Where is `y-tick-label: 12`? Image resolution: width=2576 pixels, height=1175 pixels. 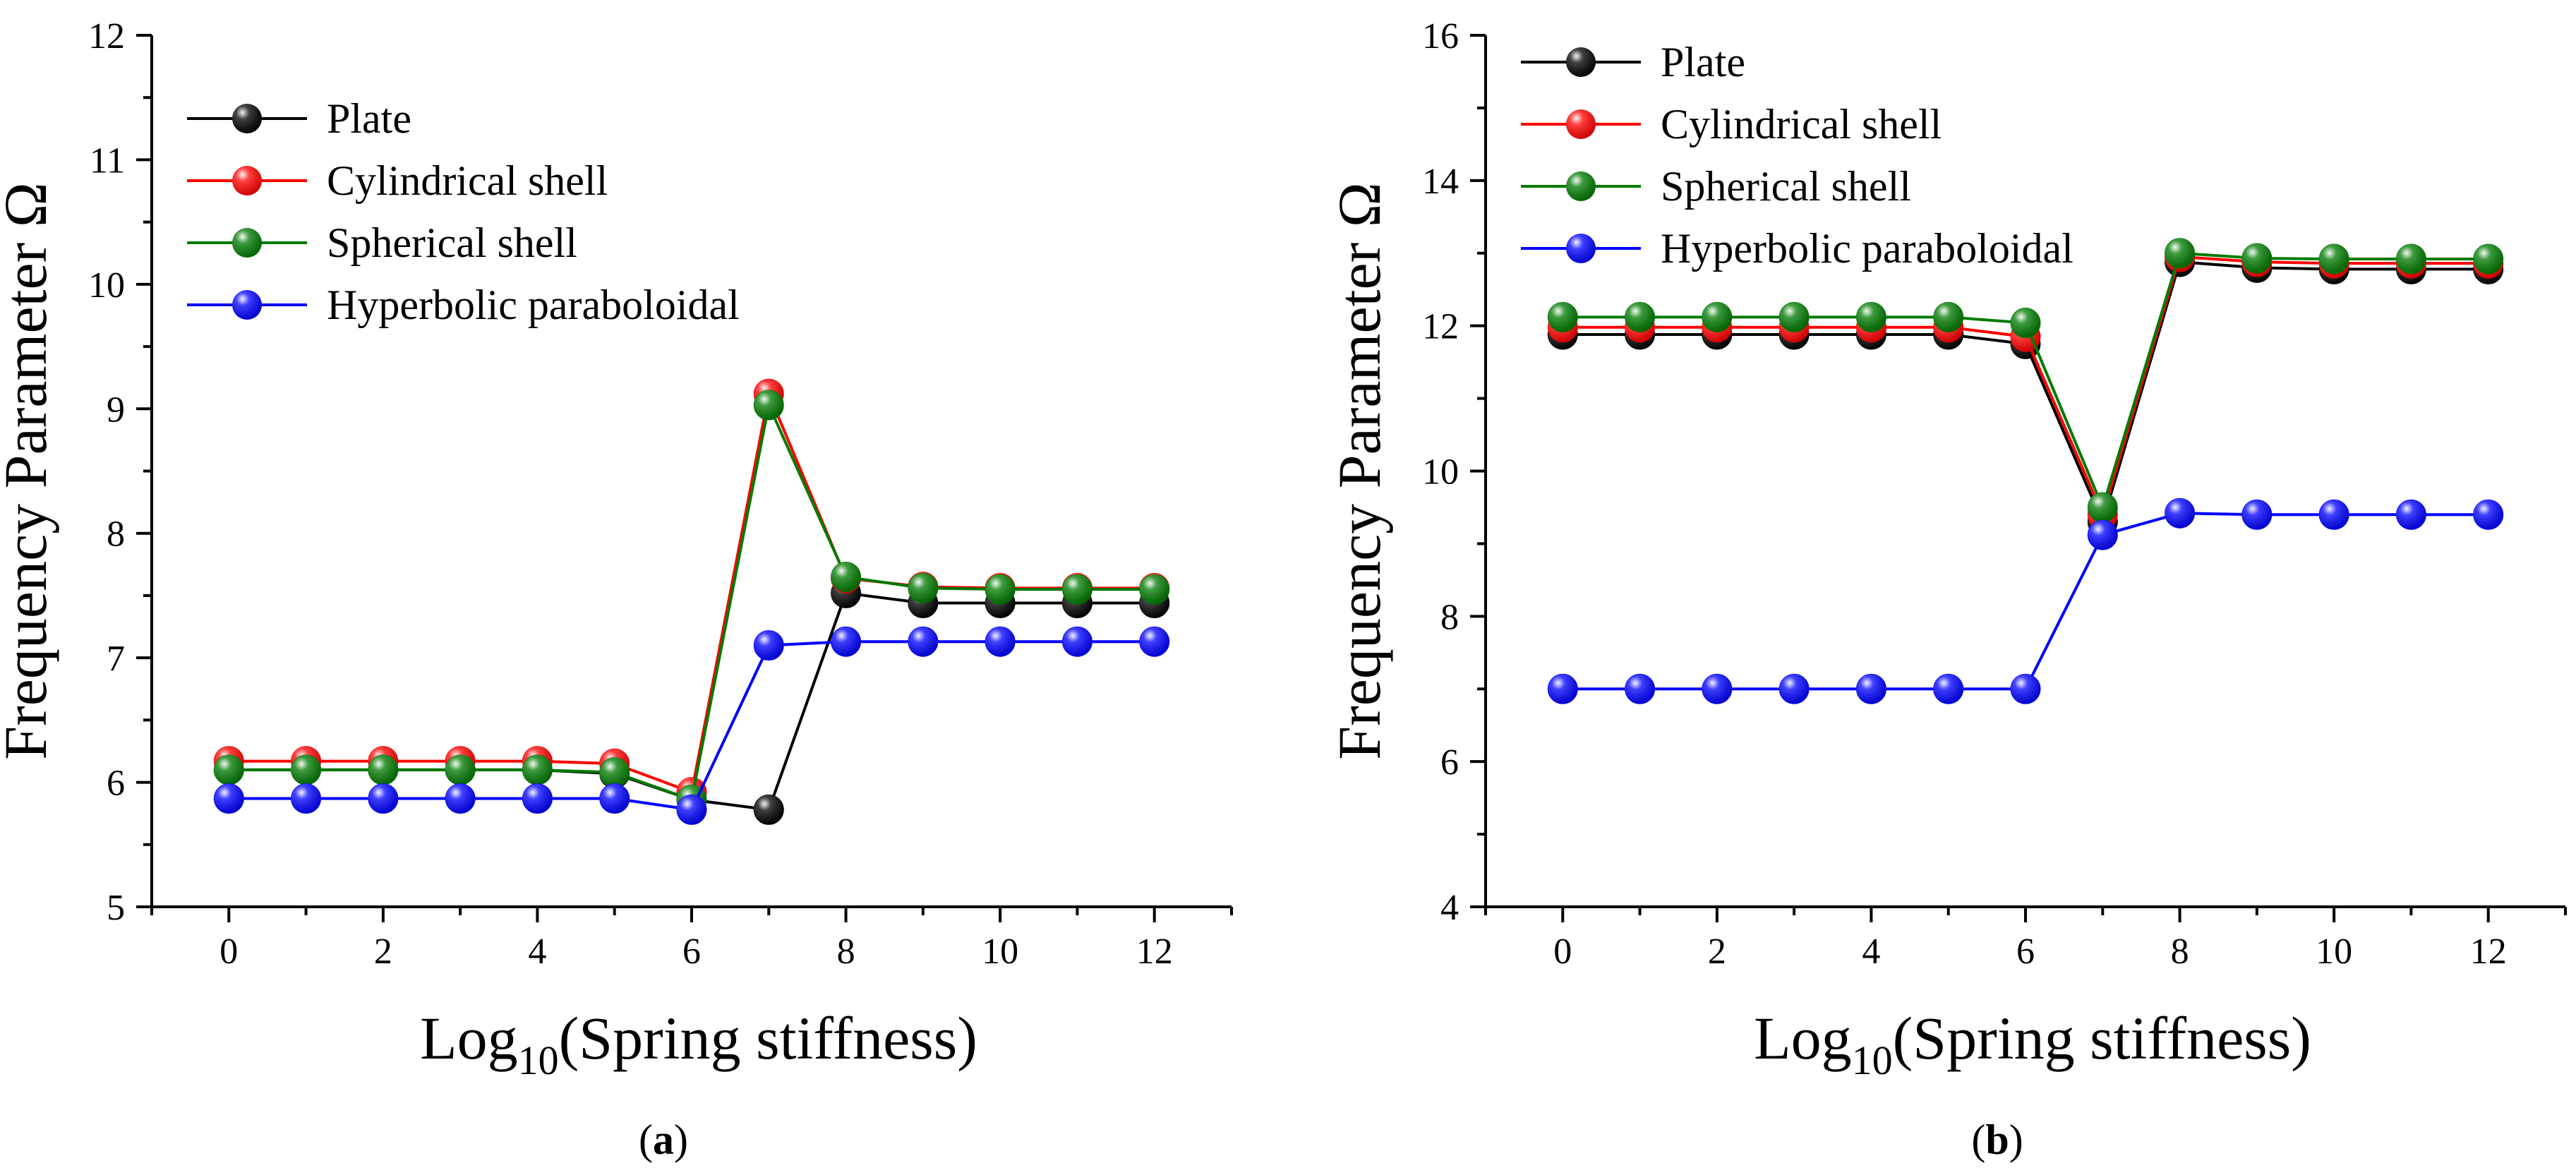 y-tick-label: 12 is located at coordinates (1440, 327).